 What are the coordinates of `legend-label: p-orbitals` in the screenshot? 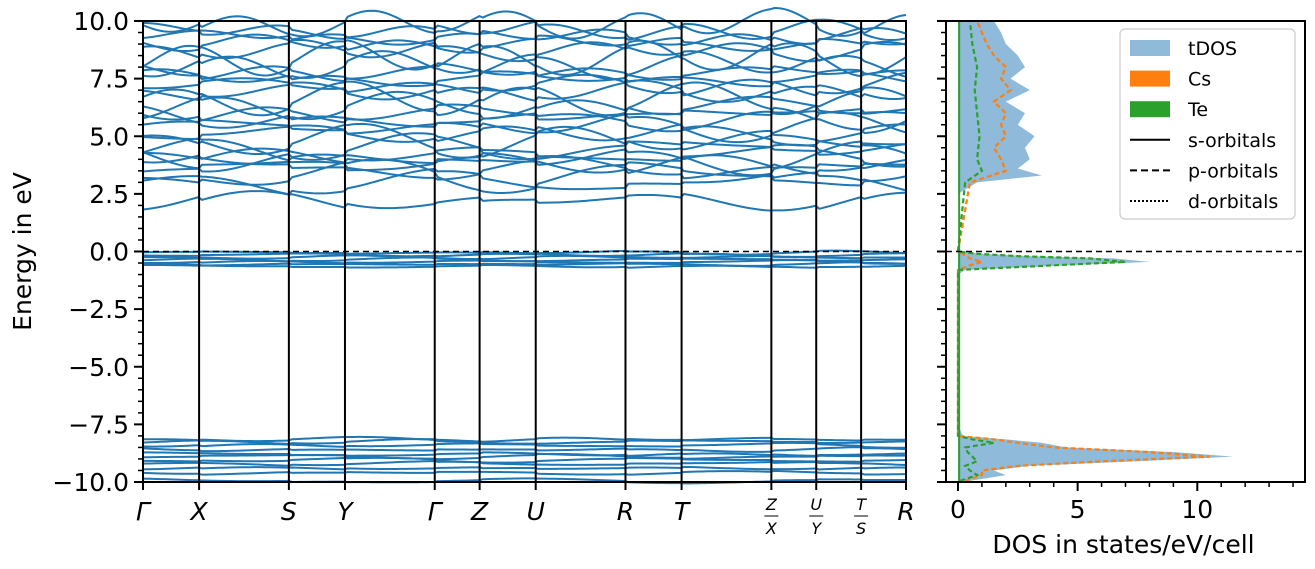 It's located at (1233, 171).